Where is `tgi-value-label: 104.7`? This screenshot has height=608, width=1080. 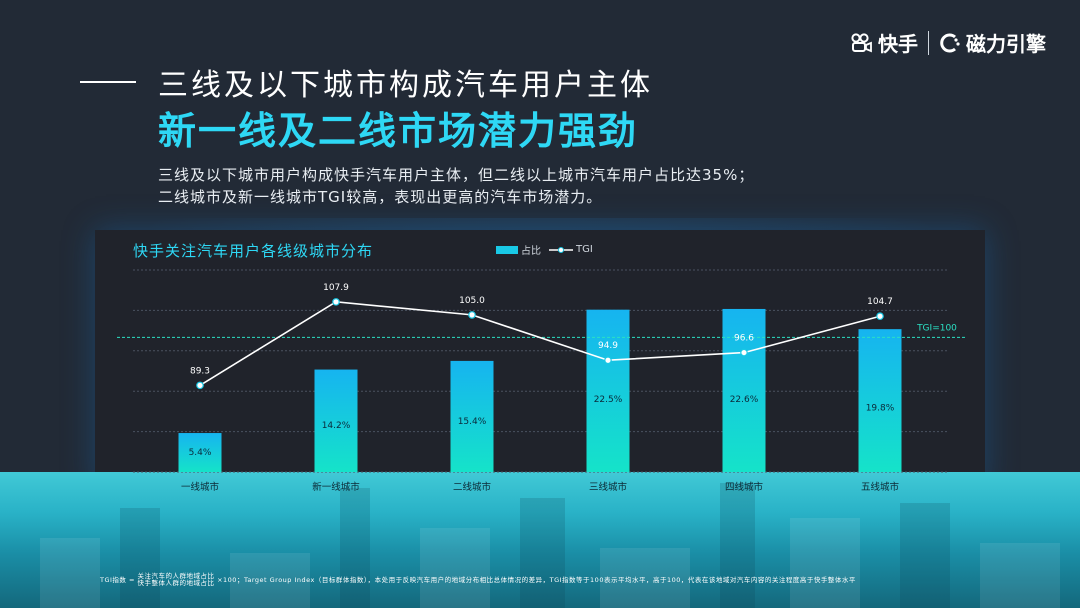 tgi-value-label: 104.7 is located at coordinates (880, 302).